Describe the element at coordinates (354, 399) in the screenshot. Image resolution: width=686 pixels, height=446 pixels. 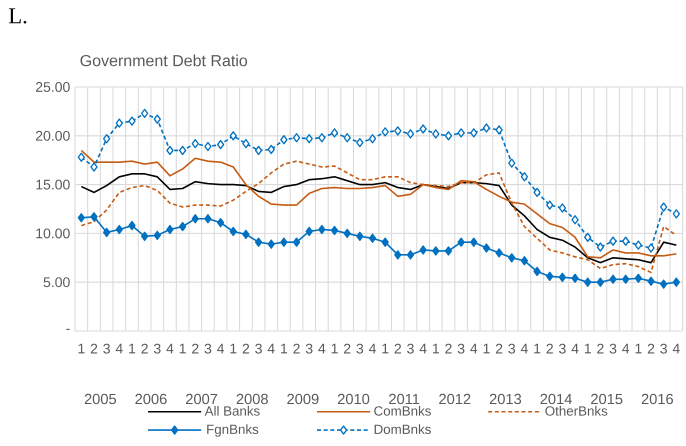
I see `text: 2010` at that location.